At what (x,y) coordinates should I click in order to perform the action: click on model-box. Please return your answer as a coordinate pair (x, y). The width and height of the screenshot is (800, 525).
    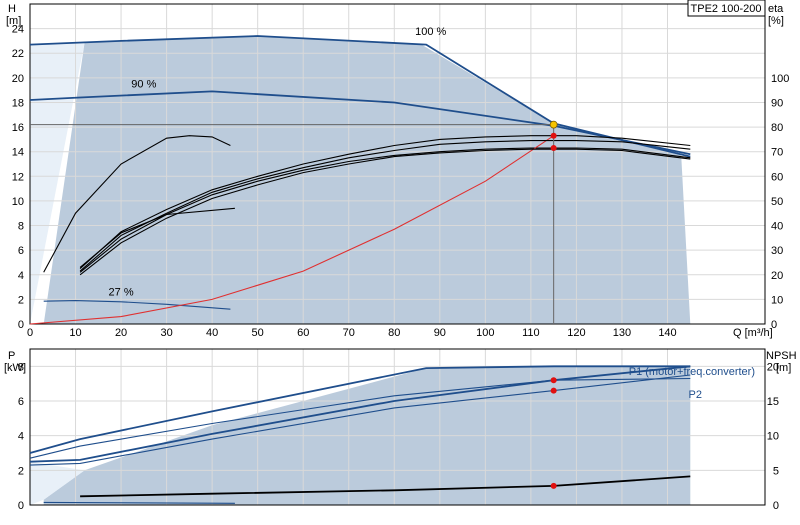
    Looking at the image, I should click on (726, 8).